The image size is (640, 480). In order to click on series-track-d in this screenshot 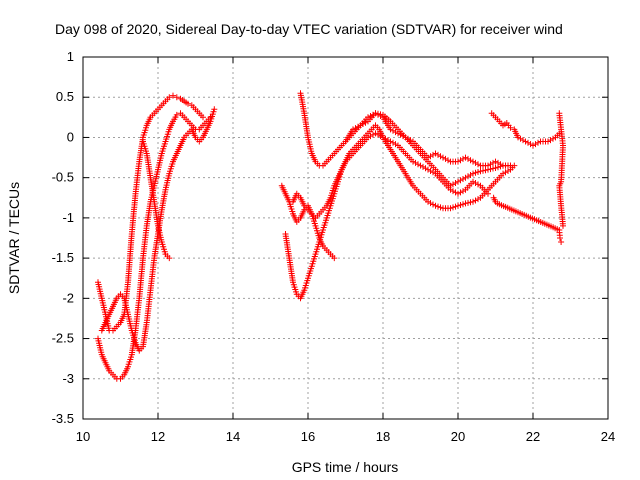, I will do `click(156, 200)`.